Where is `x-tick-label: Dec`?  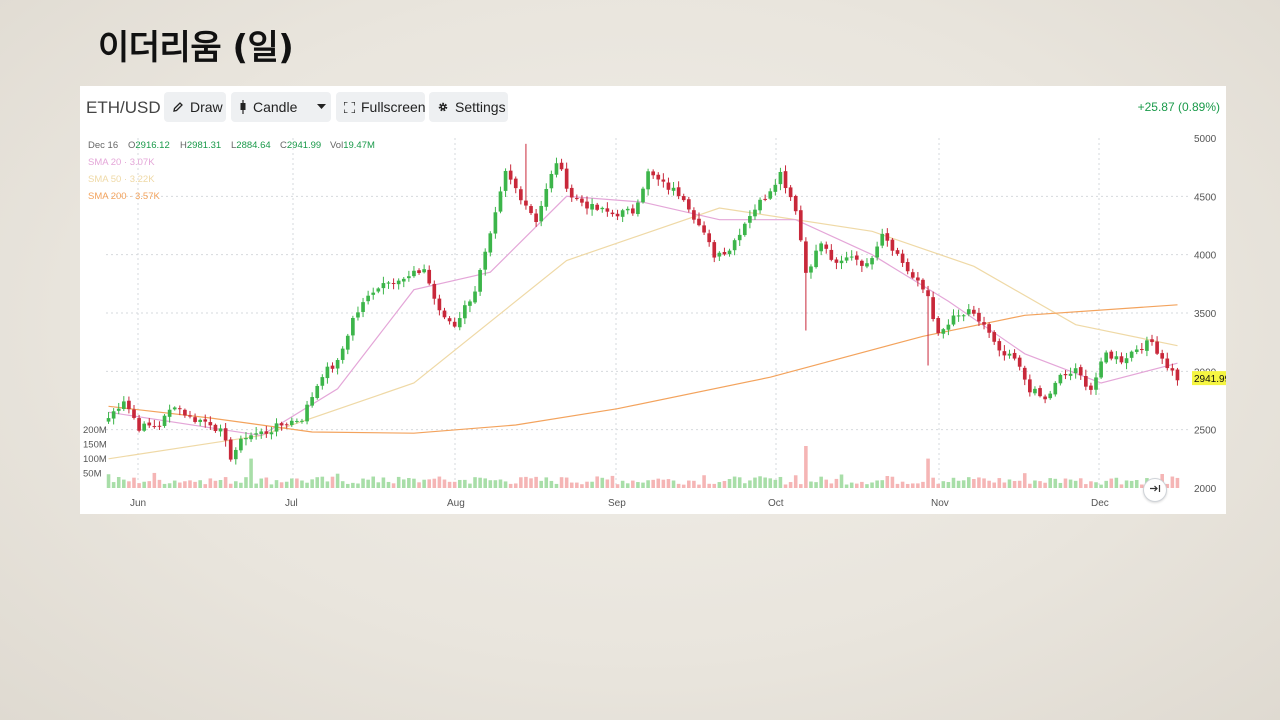 x-tick-label: Dec is located at coordinates (1100, 503).